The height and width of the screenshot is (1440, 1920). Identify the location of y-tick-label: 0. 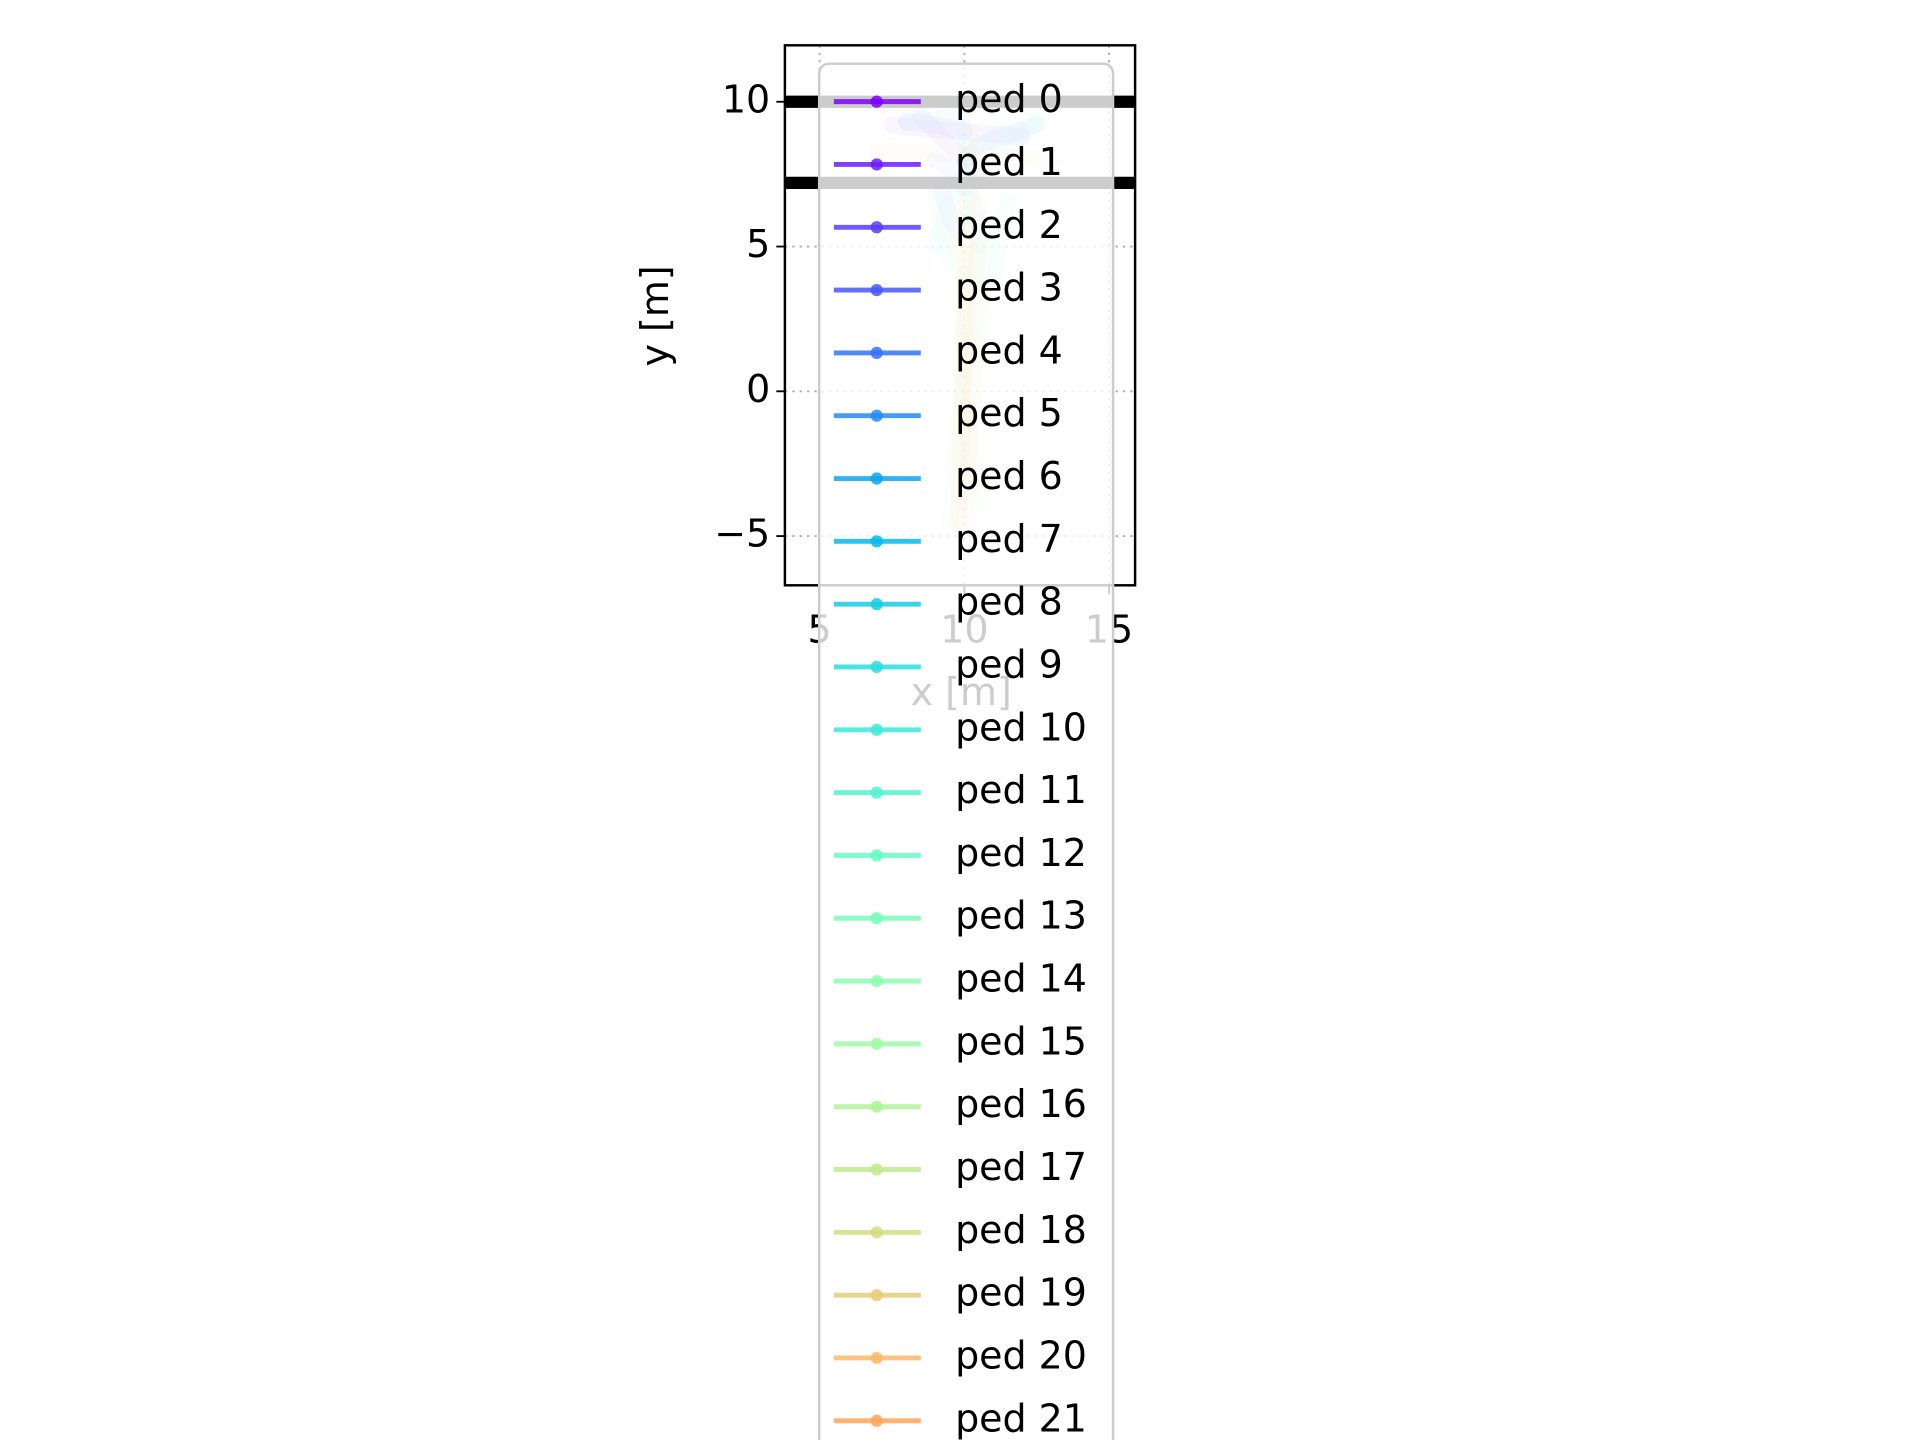
(758, 389).